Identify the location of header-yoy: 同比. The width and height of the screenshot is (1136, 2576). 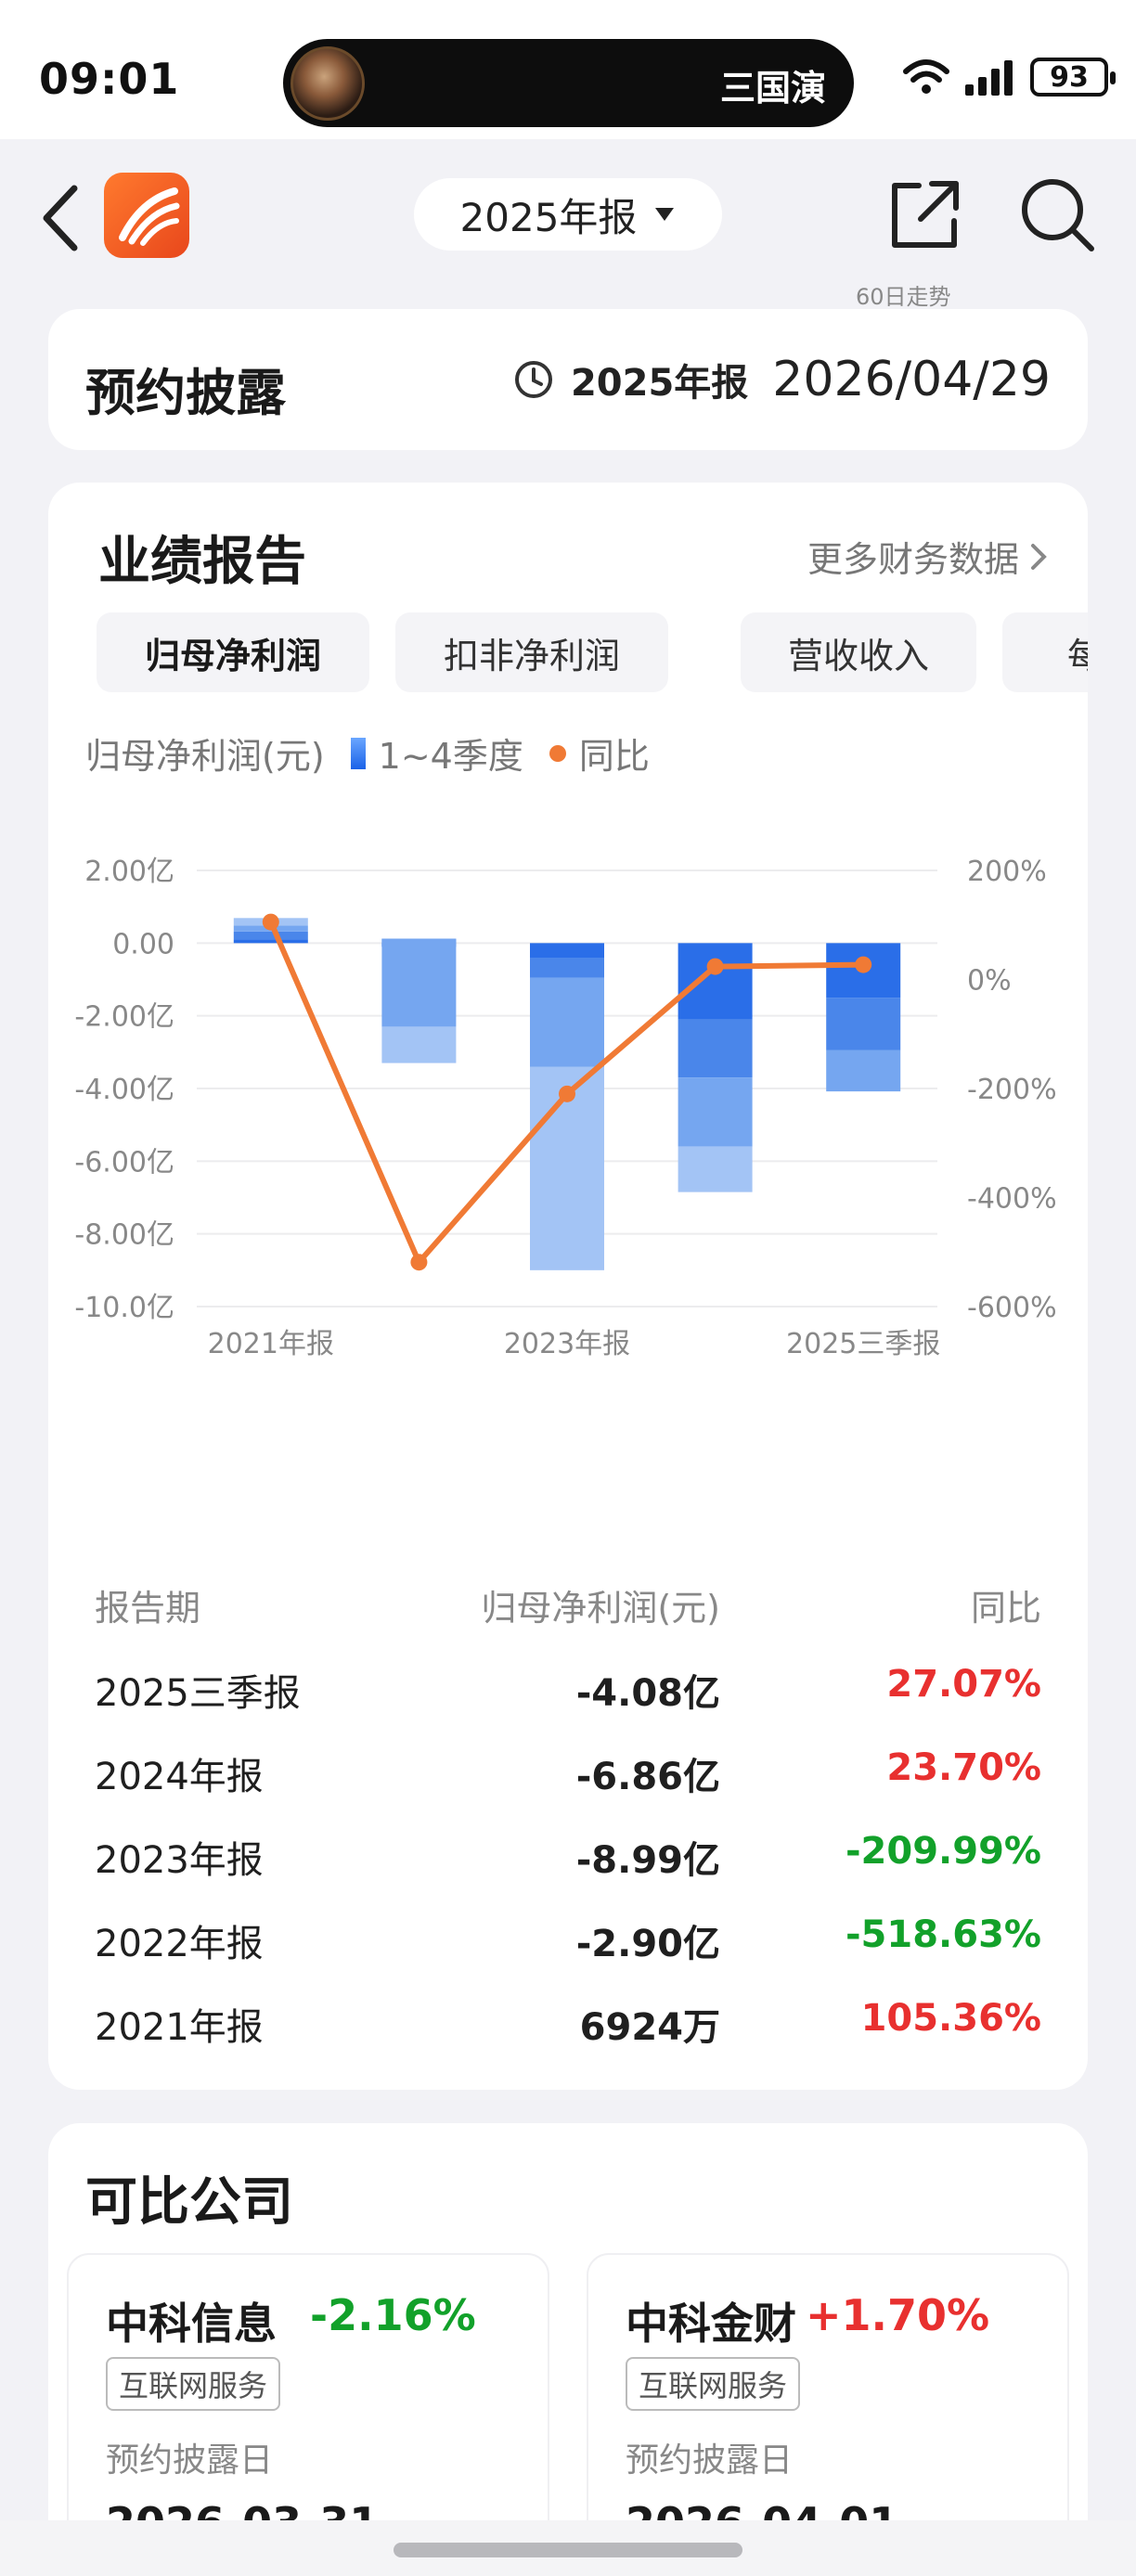
(1005, 1608).